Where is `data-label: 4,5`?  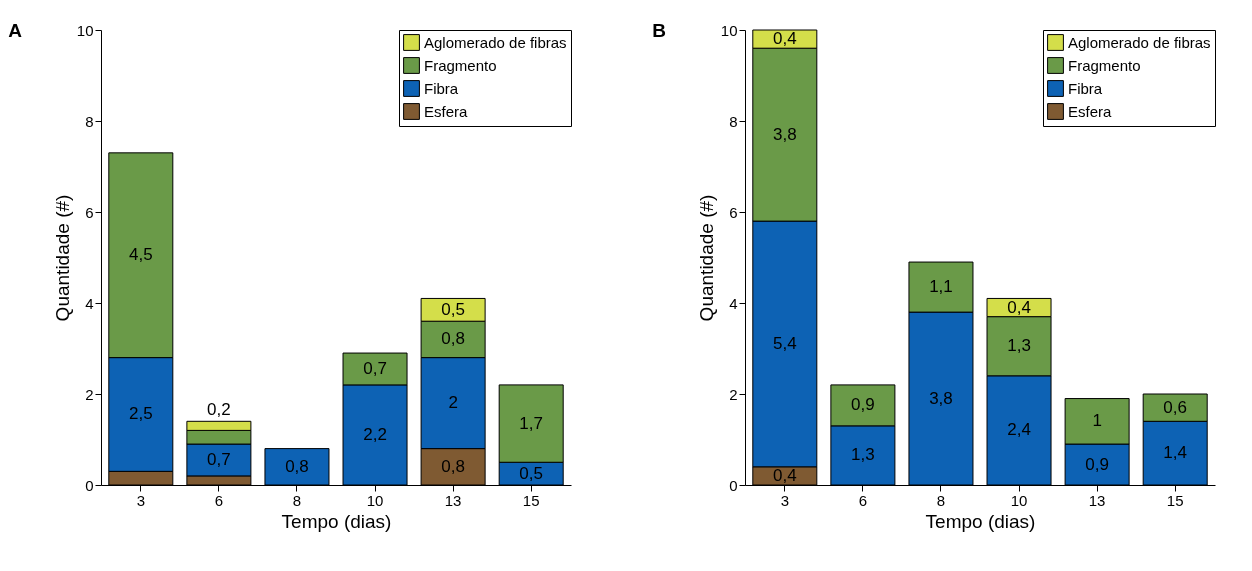
data-label: 4,5 is located at coordinates (141, 255).